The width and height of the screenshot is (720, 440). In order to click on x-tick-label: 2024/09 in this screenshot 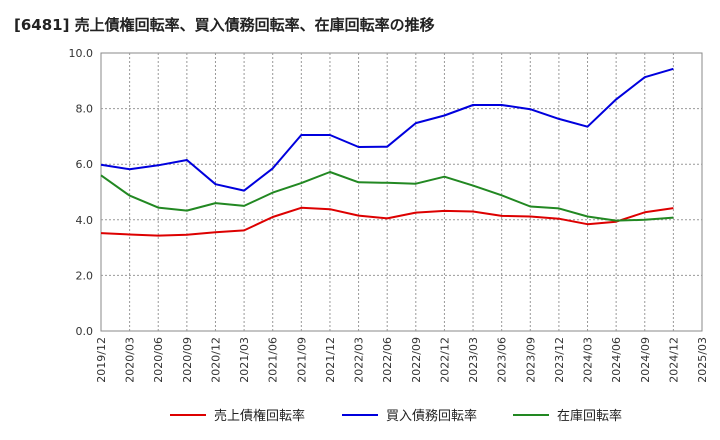, I will do `click(645, 360)`.